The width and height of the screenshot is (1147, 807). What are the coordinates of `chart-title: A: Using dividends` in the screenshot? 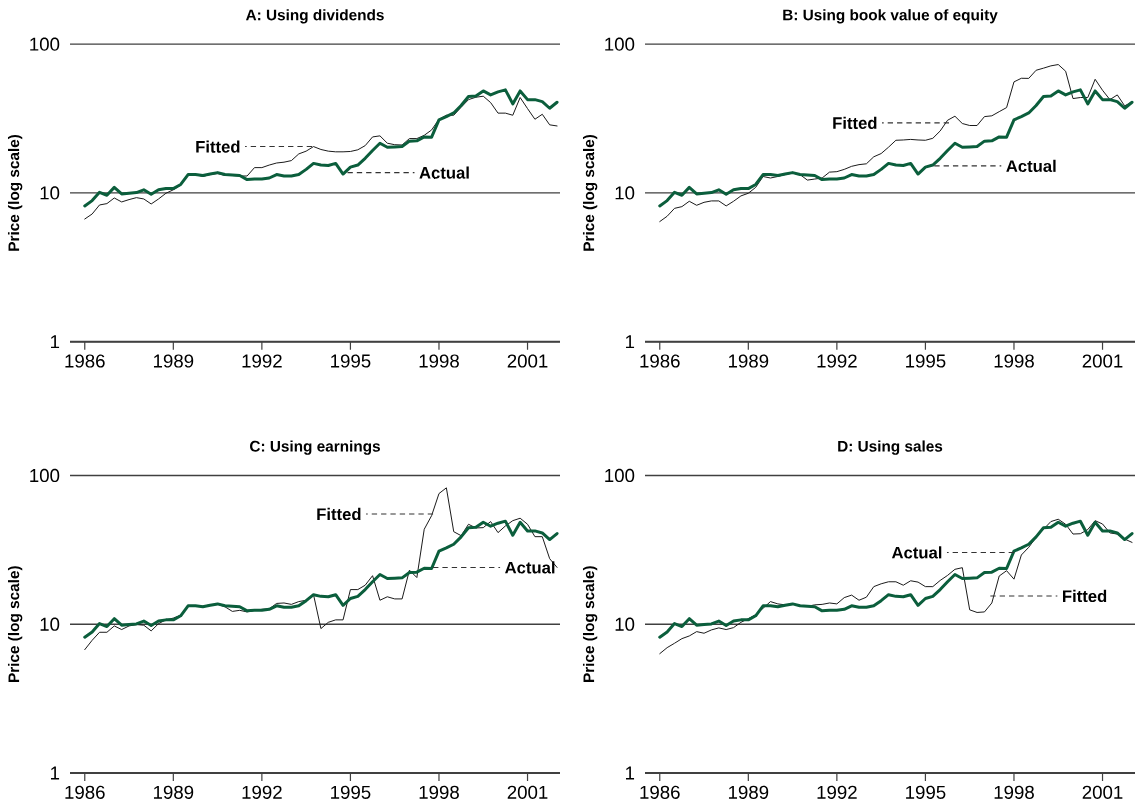 It's located at (314, 16).